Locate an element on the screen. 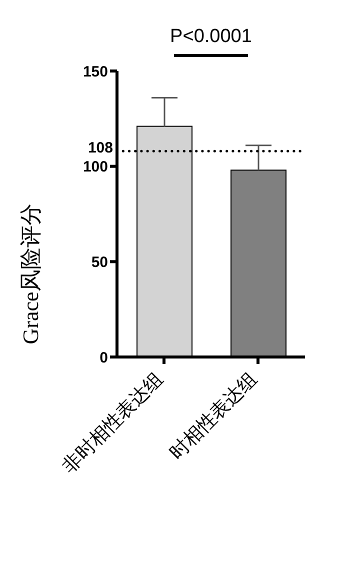 The width and height of the screenshot is (343, 561). y-tick-label: 50 is located at coordinates (99, 262).